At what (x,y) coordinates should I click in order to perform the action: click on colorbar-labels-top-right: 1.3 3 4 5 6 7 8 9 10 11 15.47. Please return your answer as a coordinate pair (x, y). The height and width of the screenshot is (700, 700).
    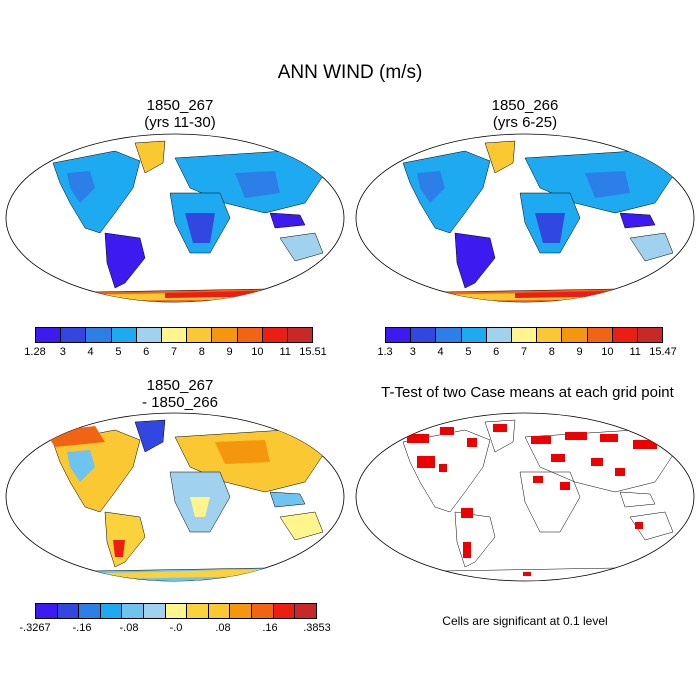
    Looking at the image, I should click on (526, 353).